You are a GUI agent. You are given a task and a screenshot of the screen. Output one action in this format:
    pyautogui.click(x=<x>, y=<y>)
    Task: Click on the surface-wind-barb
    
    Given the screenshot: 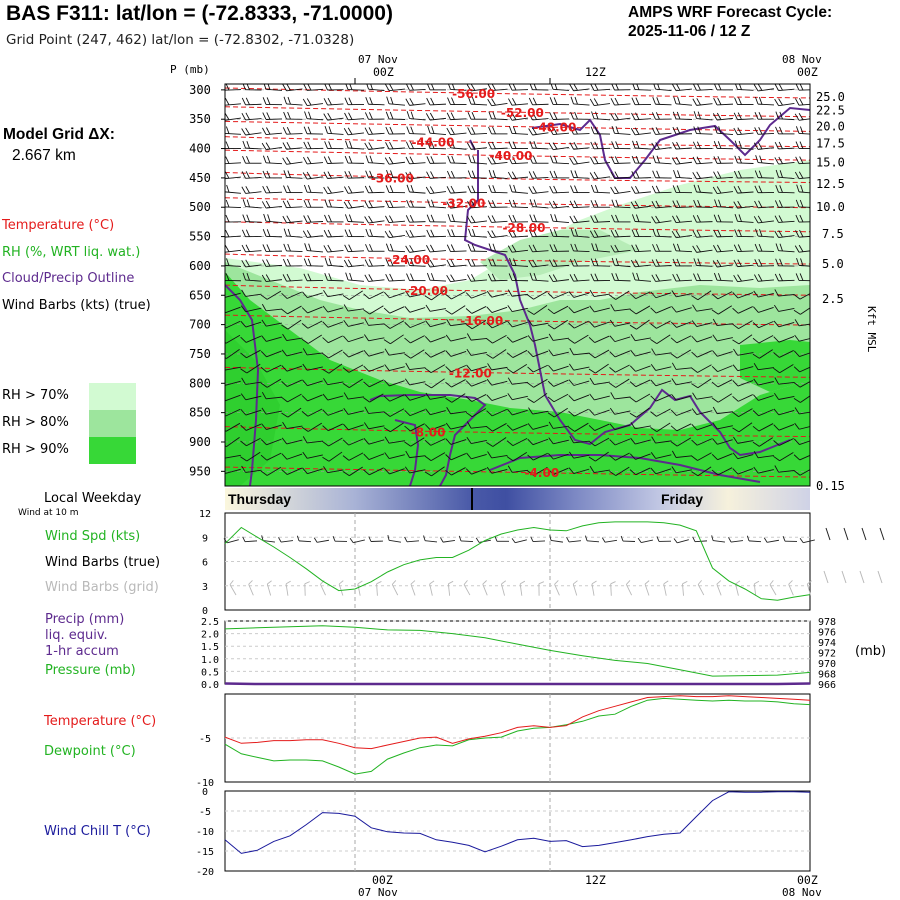 What is the action you would take?
    pyautogui.click(x=754, y=539)
    